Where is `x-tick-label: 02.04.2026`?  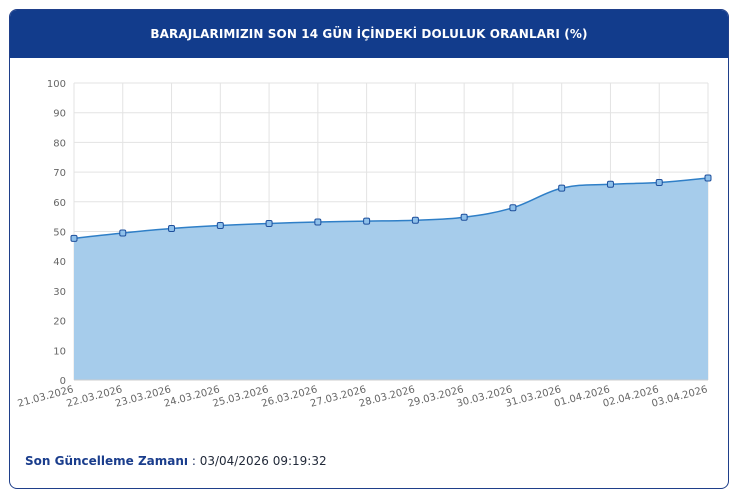
x-tick-label: 02.04.2026 is located at coordinates (631, 396).